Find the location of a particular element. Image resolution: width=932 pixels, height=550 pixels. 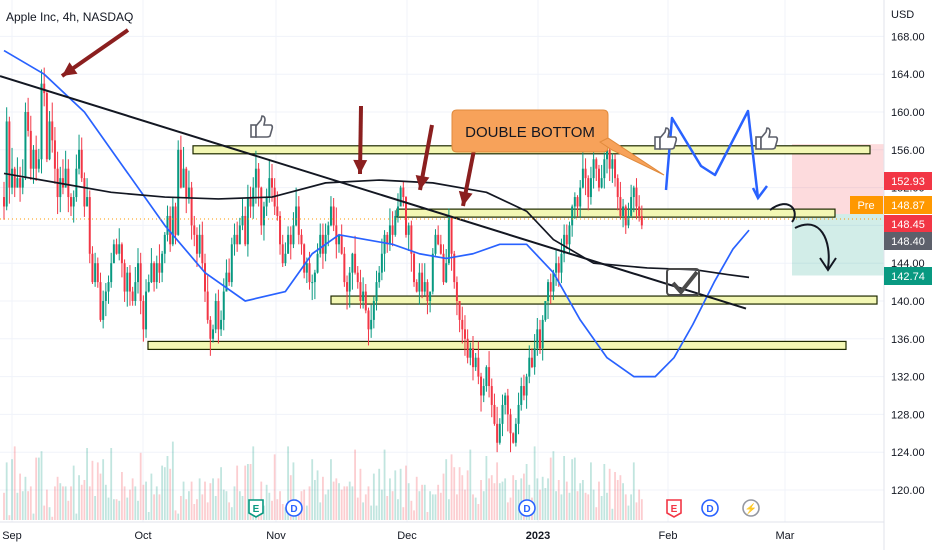

time-axis: Sep Oct Nov Dec 2023 Feb Mar is located at coordinates (398, 536).